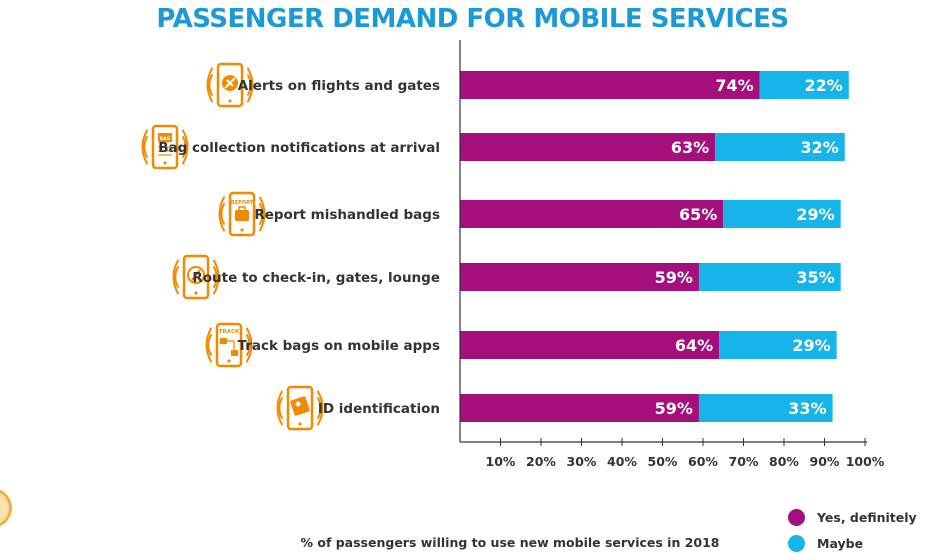 The width and height of the screenshot is (945, 560). I want to click on x-tick-label: 40%, so click(622, 461).